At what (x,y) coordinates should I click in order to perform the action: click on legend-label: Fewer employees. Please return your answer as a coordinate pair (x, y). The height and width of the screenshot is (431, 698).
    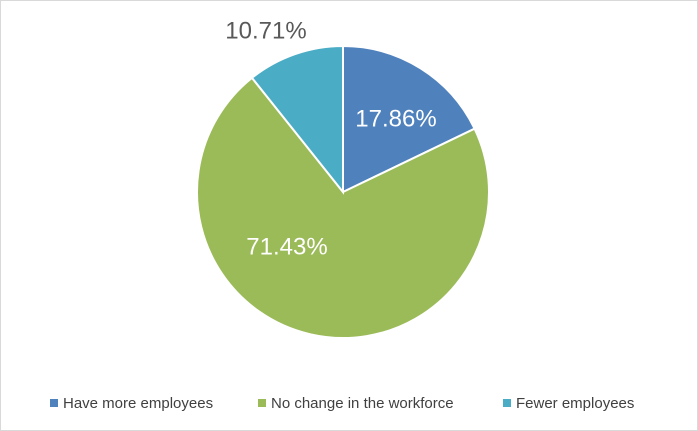
    Looking at the image, I should click on (575, 403).